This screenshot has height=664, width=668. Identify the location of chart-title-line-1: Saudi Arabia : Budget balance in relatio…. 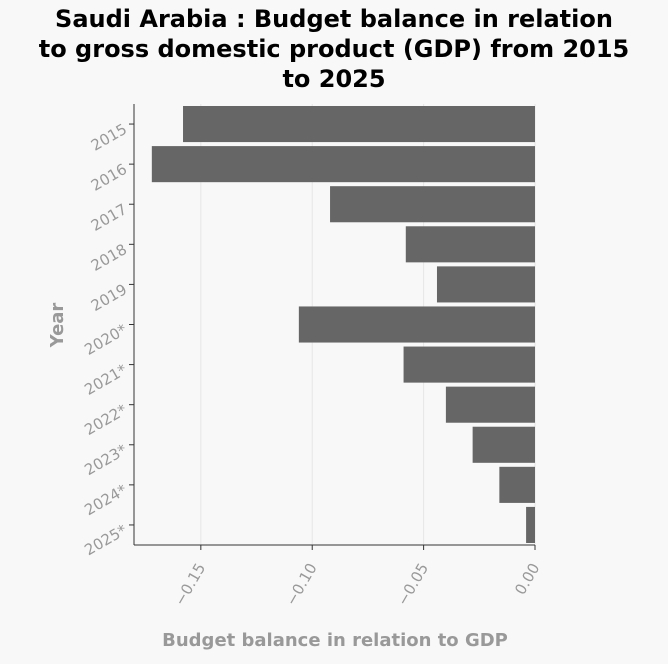
(334, 19).